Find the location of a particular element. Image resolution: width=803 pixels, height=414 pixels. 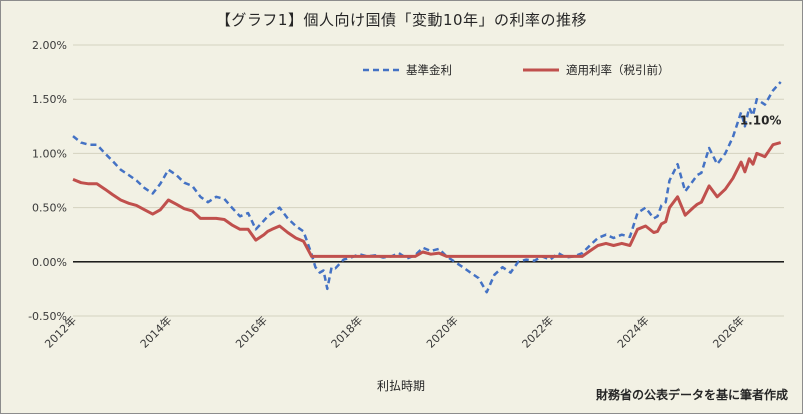

y-tick-label: 0.50% is located at coordinates (49, 208).